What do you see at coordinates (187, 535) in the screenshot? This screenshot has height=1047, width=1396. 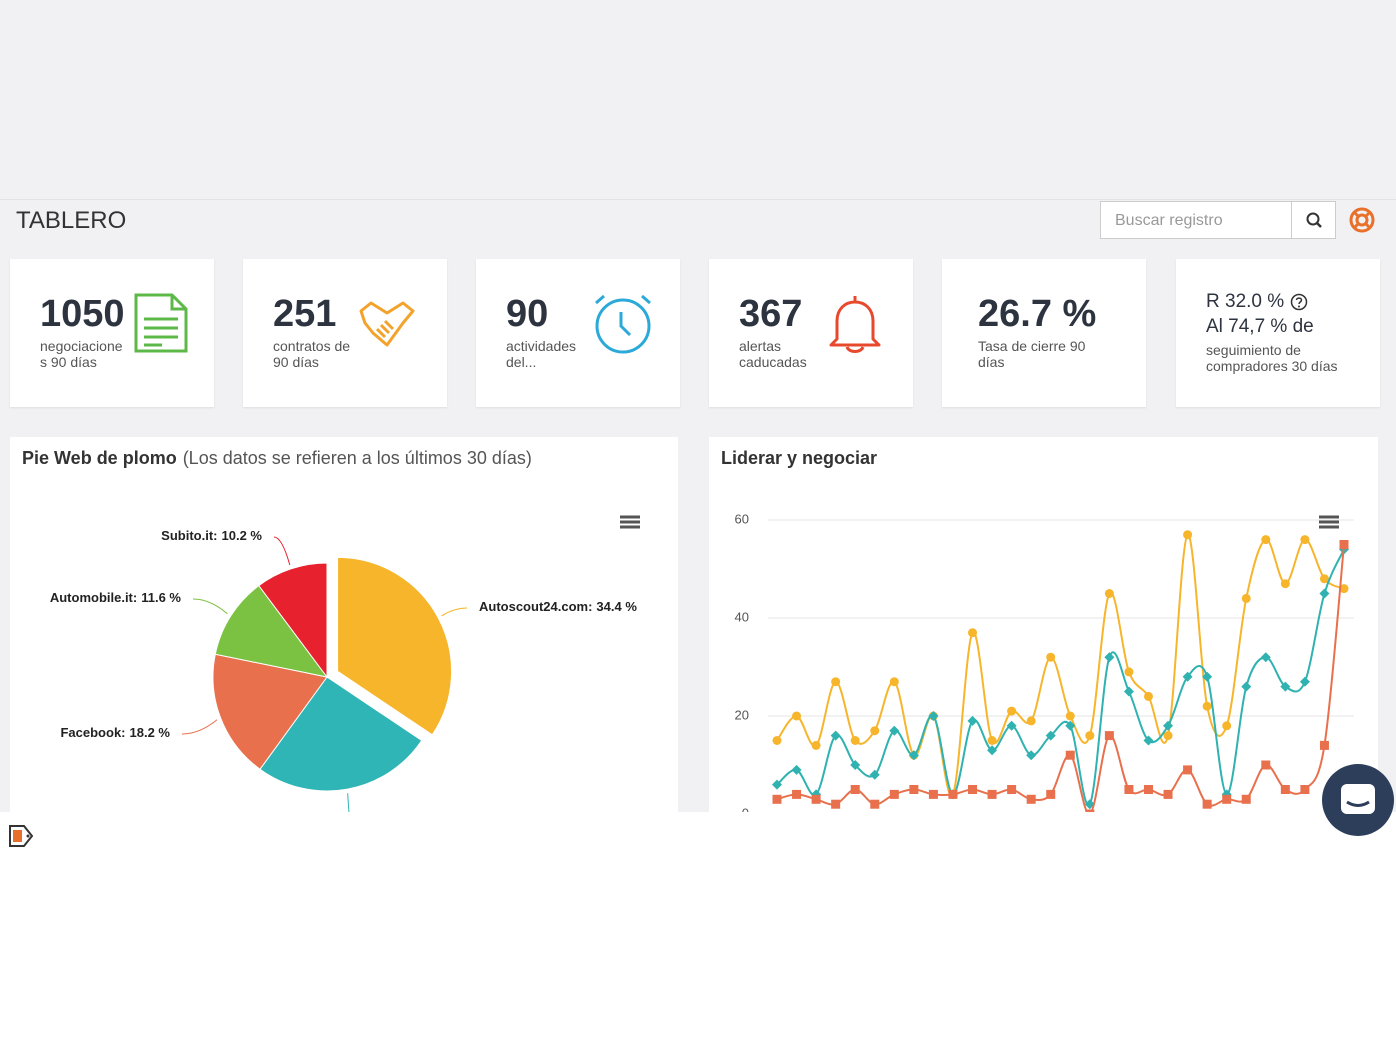 I see `category-name: Subito.it` at bounding box center [187, 535].